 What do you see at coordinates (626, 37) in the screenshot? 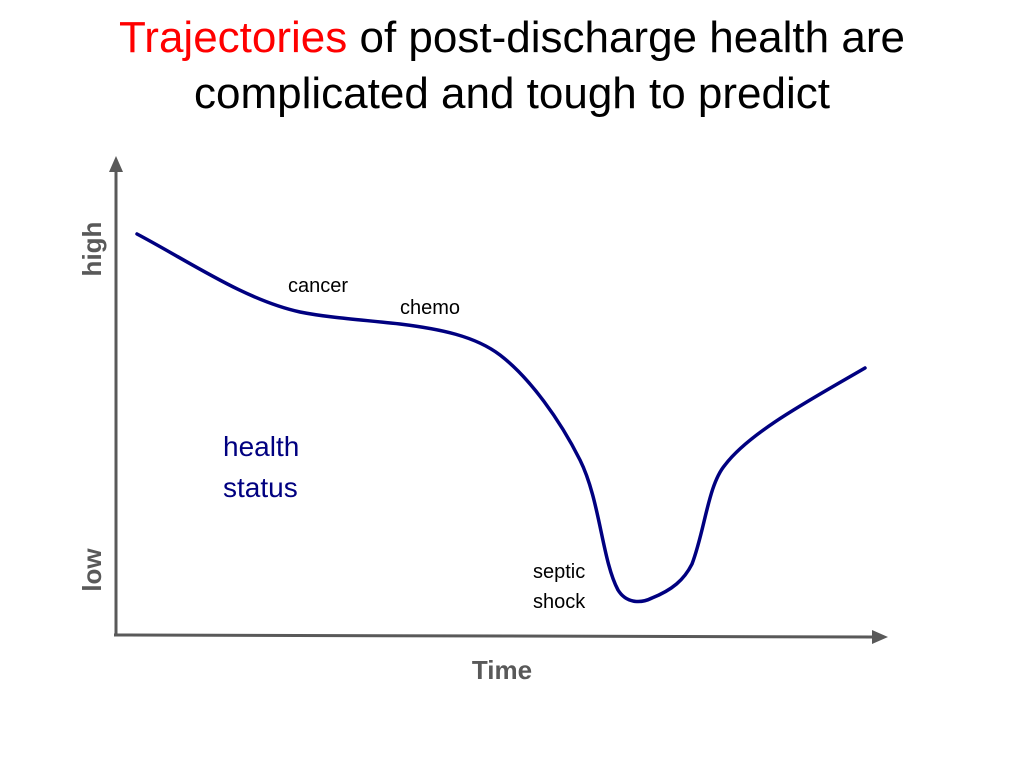
I see `title-rest: of post-discharge health are` at bounding box center [626, 37].